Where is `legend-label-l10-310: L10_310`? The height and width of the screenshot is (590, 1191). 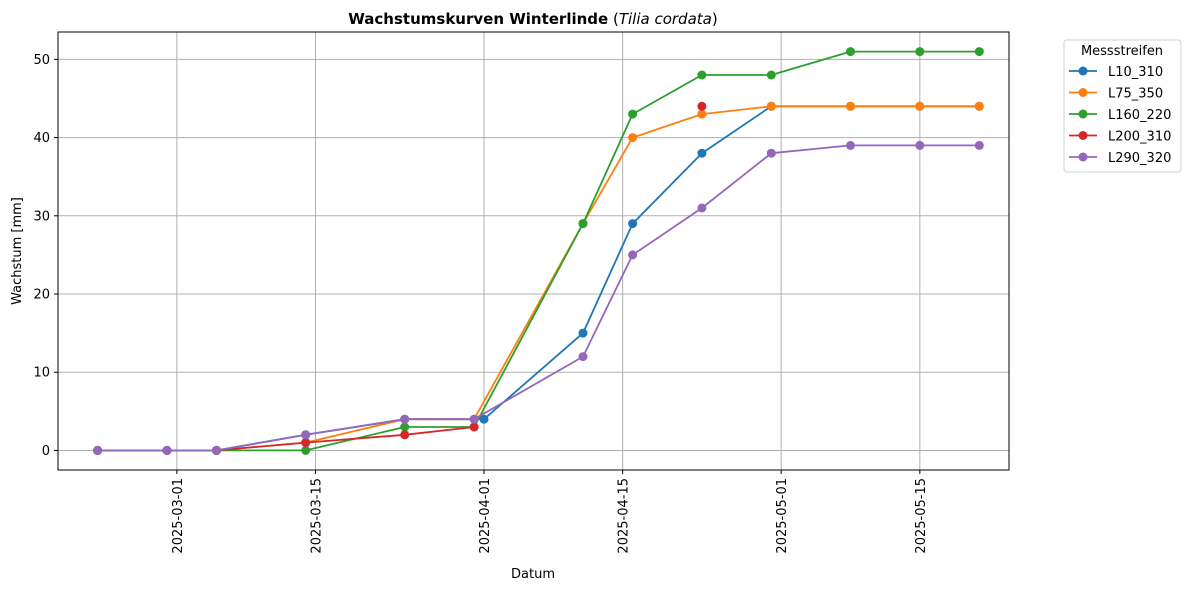
legend-label-l10-310: L10_310 is located at coordinates (1135, 72).